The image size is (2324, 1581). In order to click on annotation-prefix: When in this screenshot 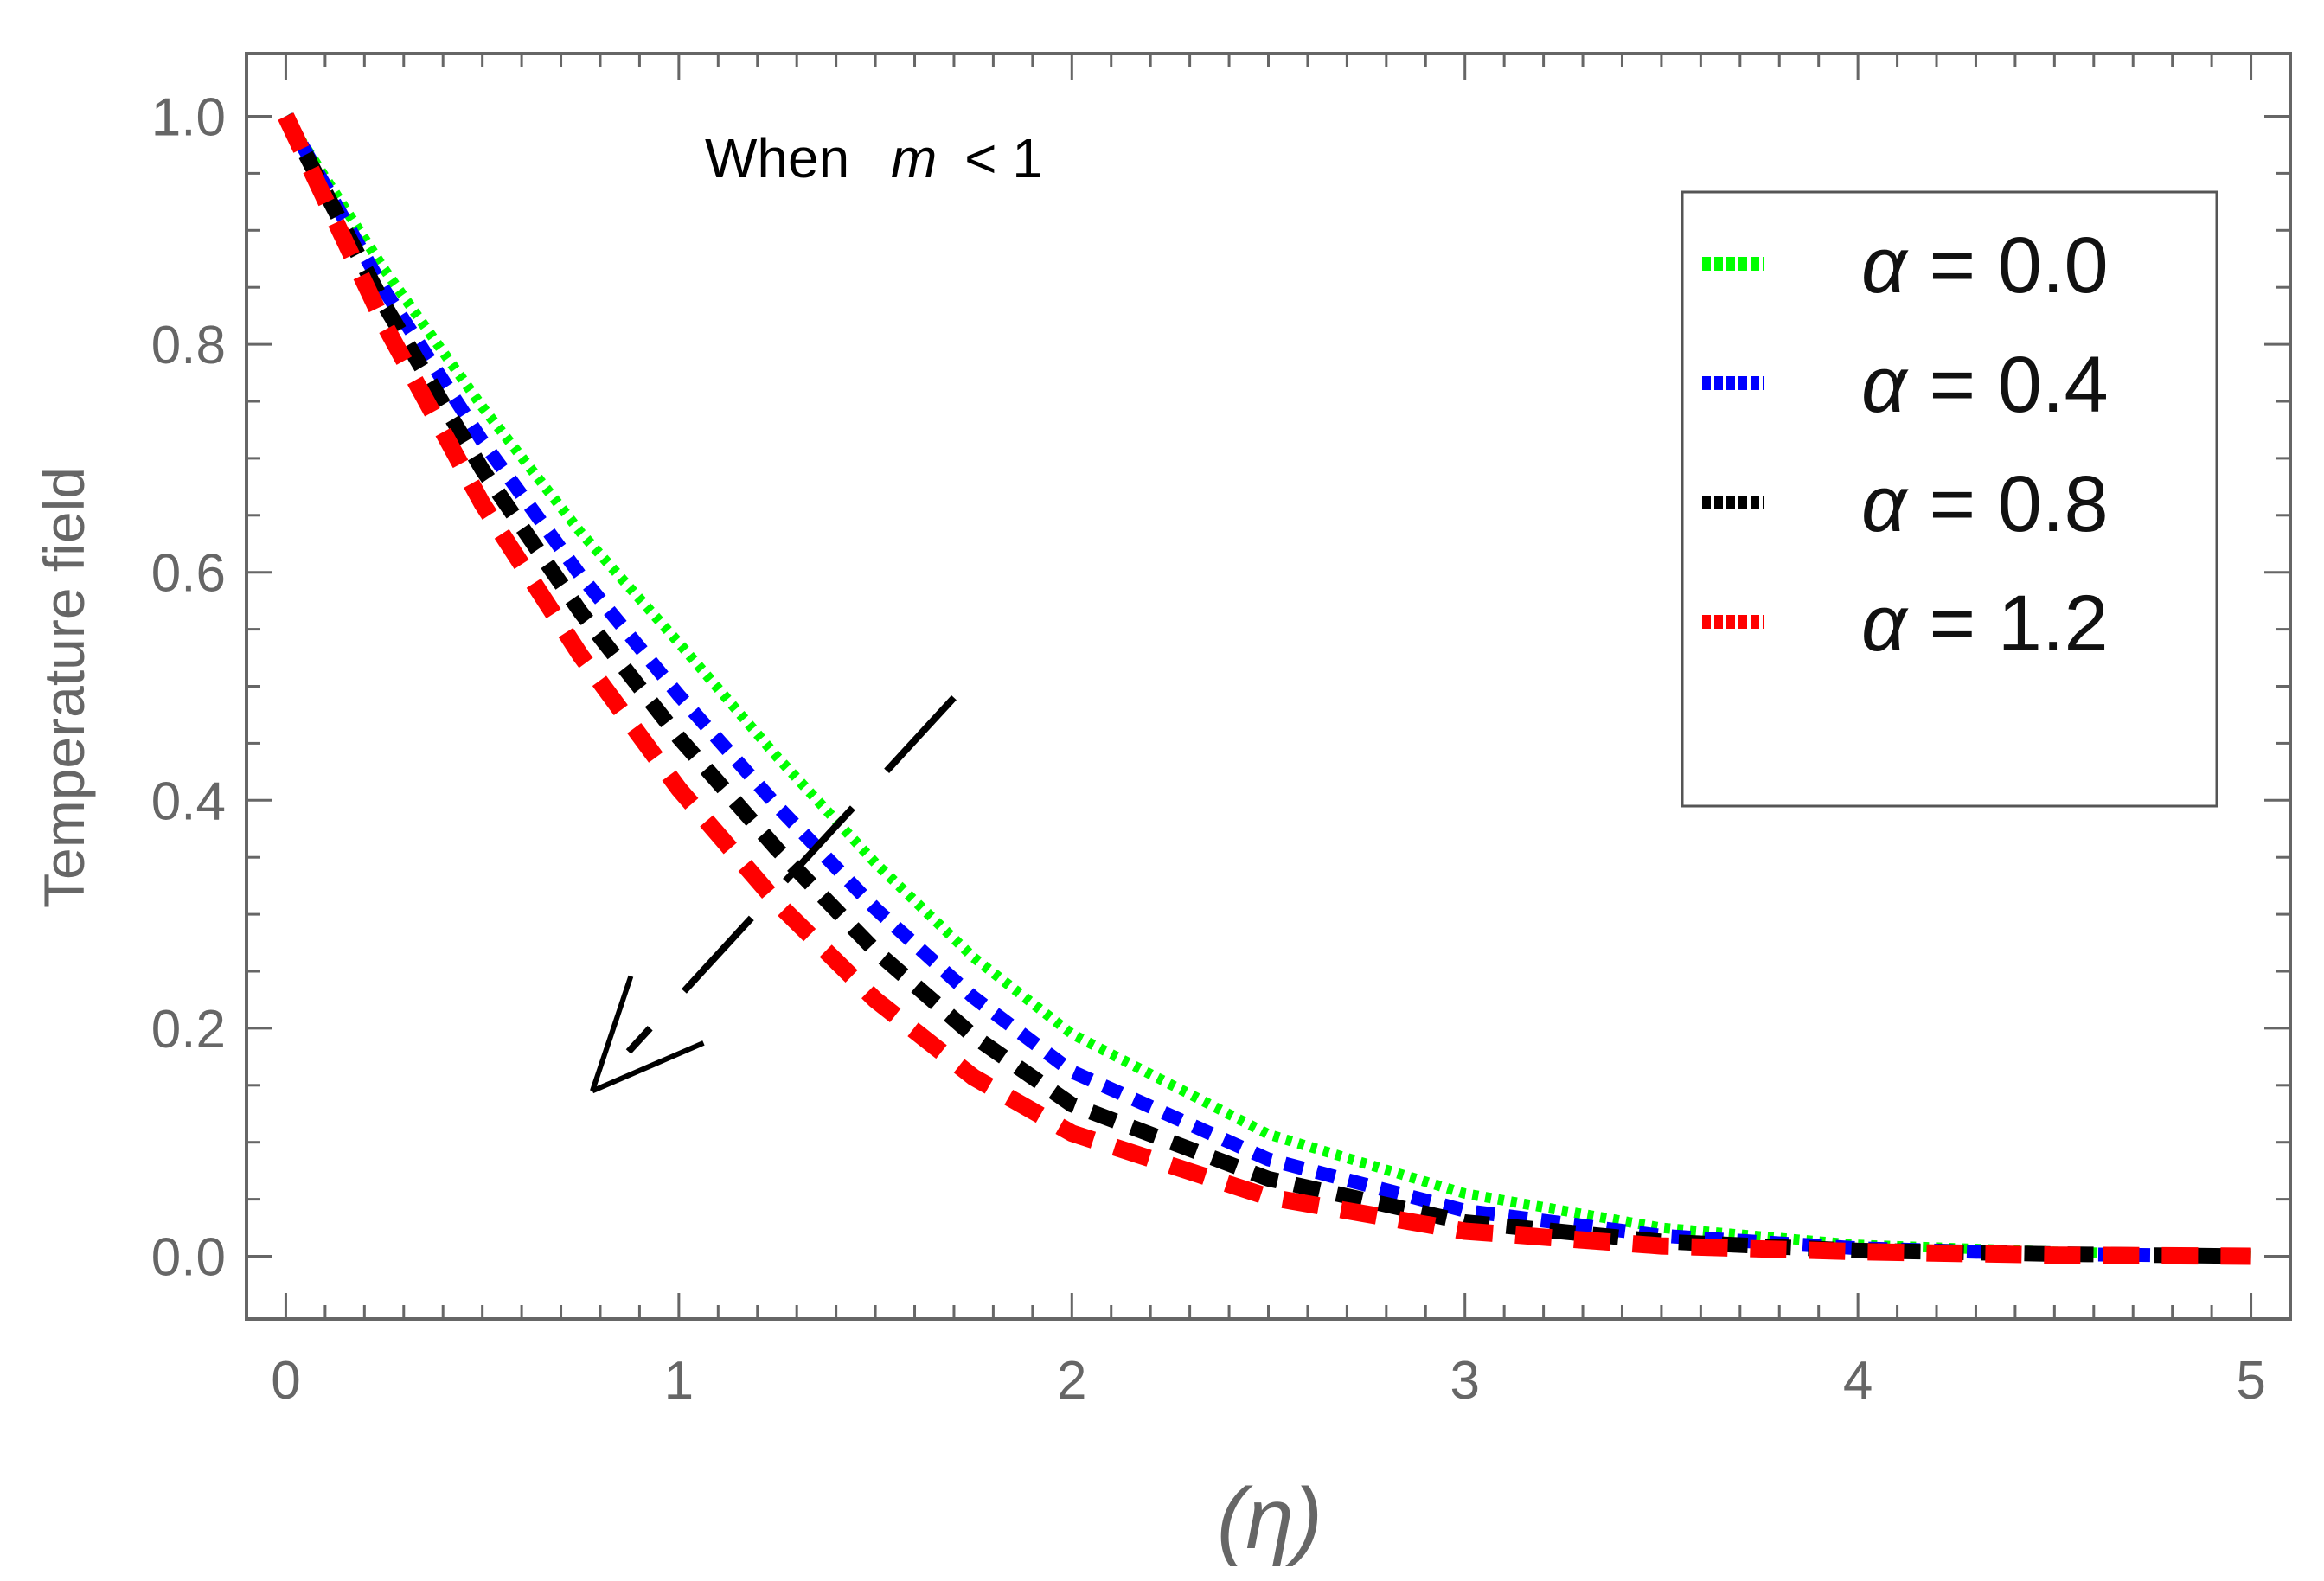, I will do `click(777, 158)`.